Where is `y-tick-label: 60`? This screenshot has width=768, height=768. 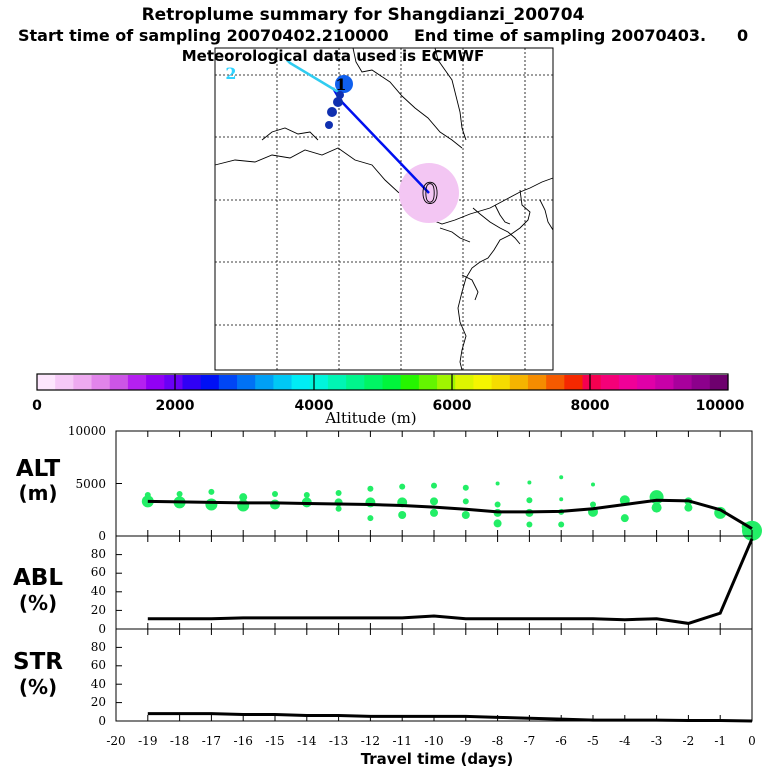
y-tick-label: 60 is located at coordinates (98, 572).